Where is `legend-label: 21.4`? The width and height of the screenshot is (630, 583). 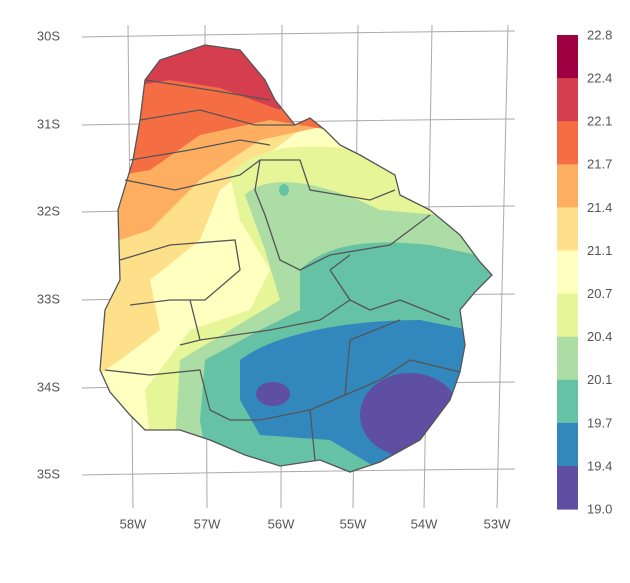
legend-label: 21.4 is located at coordinates (599, 207).